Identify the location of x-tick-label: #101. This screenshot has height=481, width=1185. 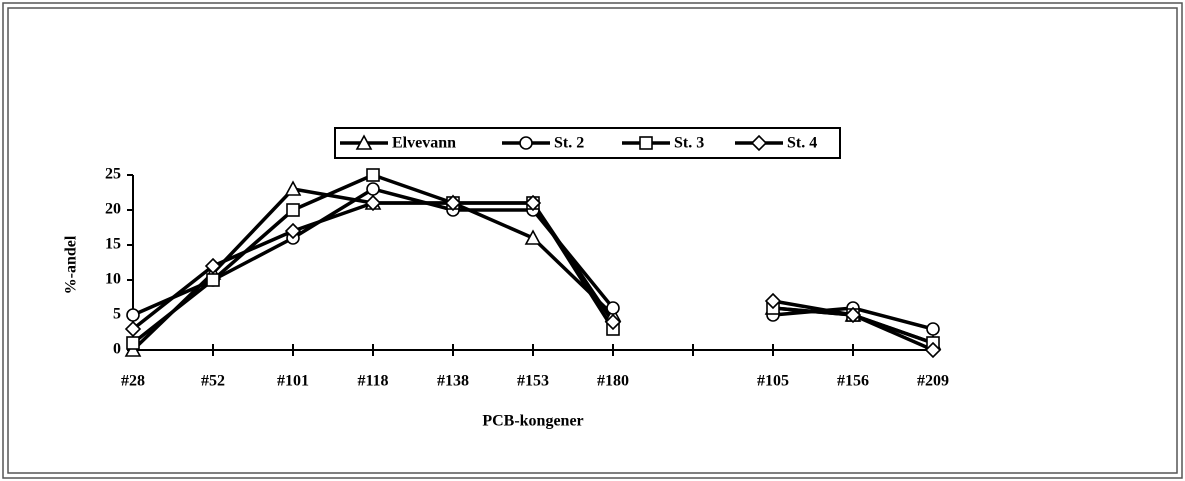
(293, 381).